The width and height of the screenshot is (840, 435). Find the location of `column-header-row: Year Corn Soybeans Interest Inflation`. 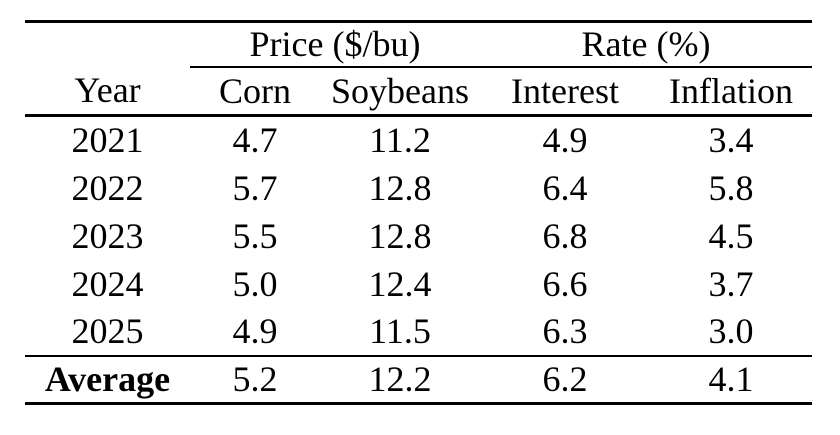

column-header-row: Year Corn Soybeans Interest Inflation is located at coordinates (419, 91).